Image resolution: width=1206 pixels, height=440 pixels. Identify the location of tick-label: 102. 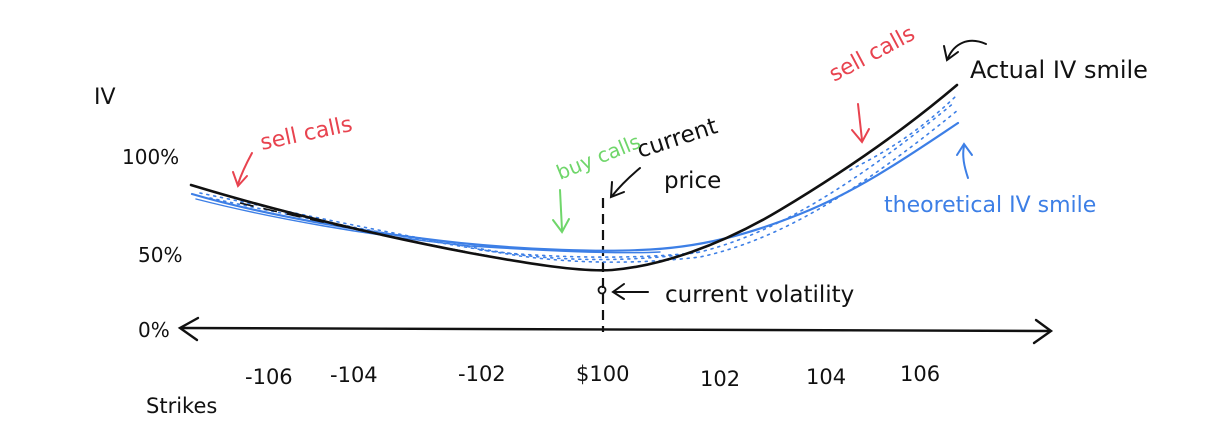
(720, 379).